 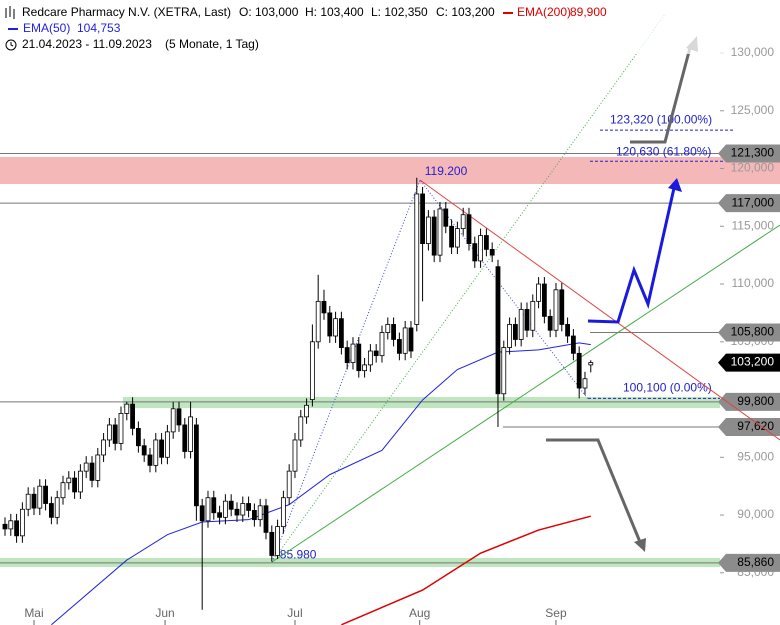 I want to click on x-tick-label: Mai, so click(x=33, y=613).